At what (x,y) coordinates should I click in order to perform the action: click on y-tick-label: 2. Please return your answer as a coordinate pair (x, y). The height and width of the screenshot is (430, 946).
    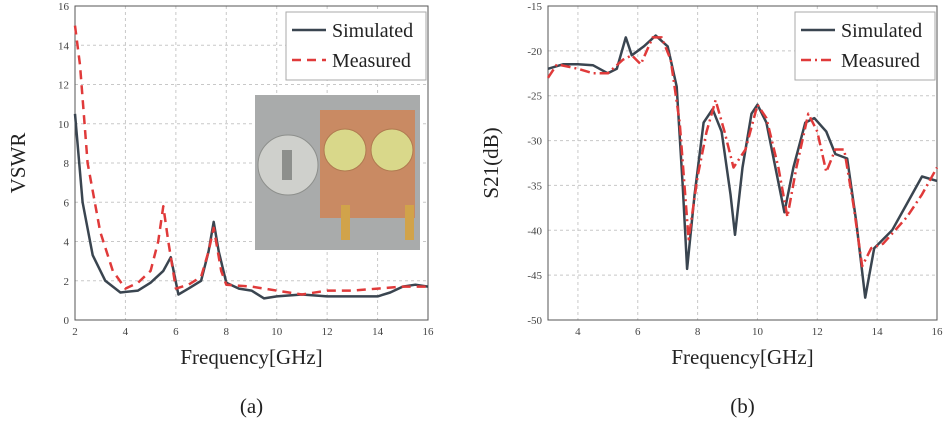
    Looking at the image, I should click on (67, 282).